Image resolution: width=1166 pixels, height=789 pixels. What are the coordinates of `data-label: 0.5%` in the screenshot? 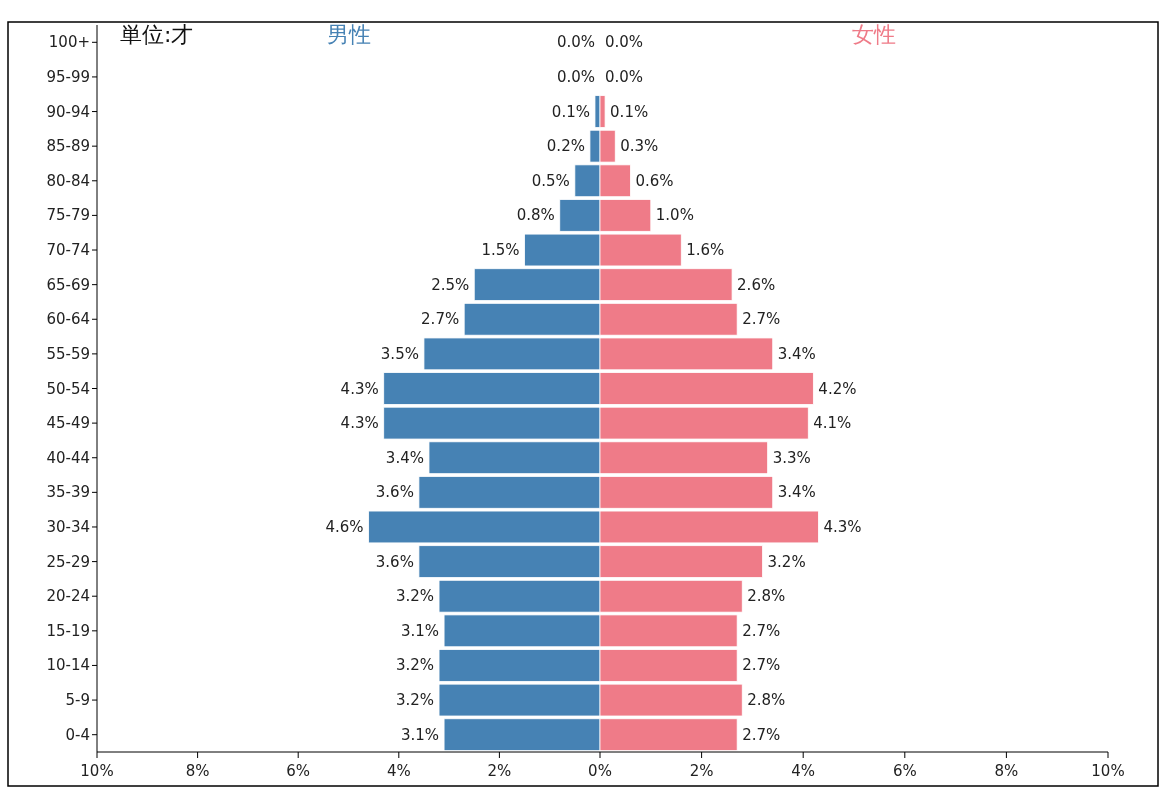 It's located at (550, 180).